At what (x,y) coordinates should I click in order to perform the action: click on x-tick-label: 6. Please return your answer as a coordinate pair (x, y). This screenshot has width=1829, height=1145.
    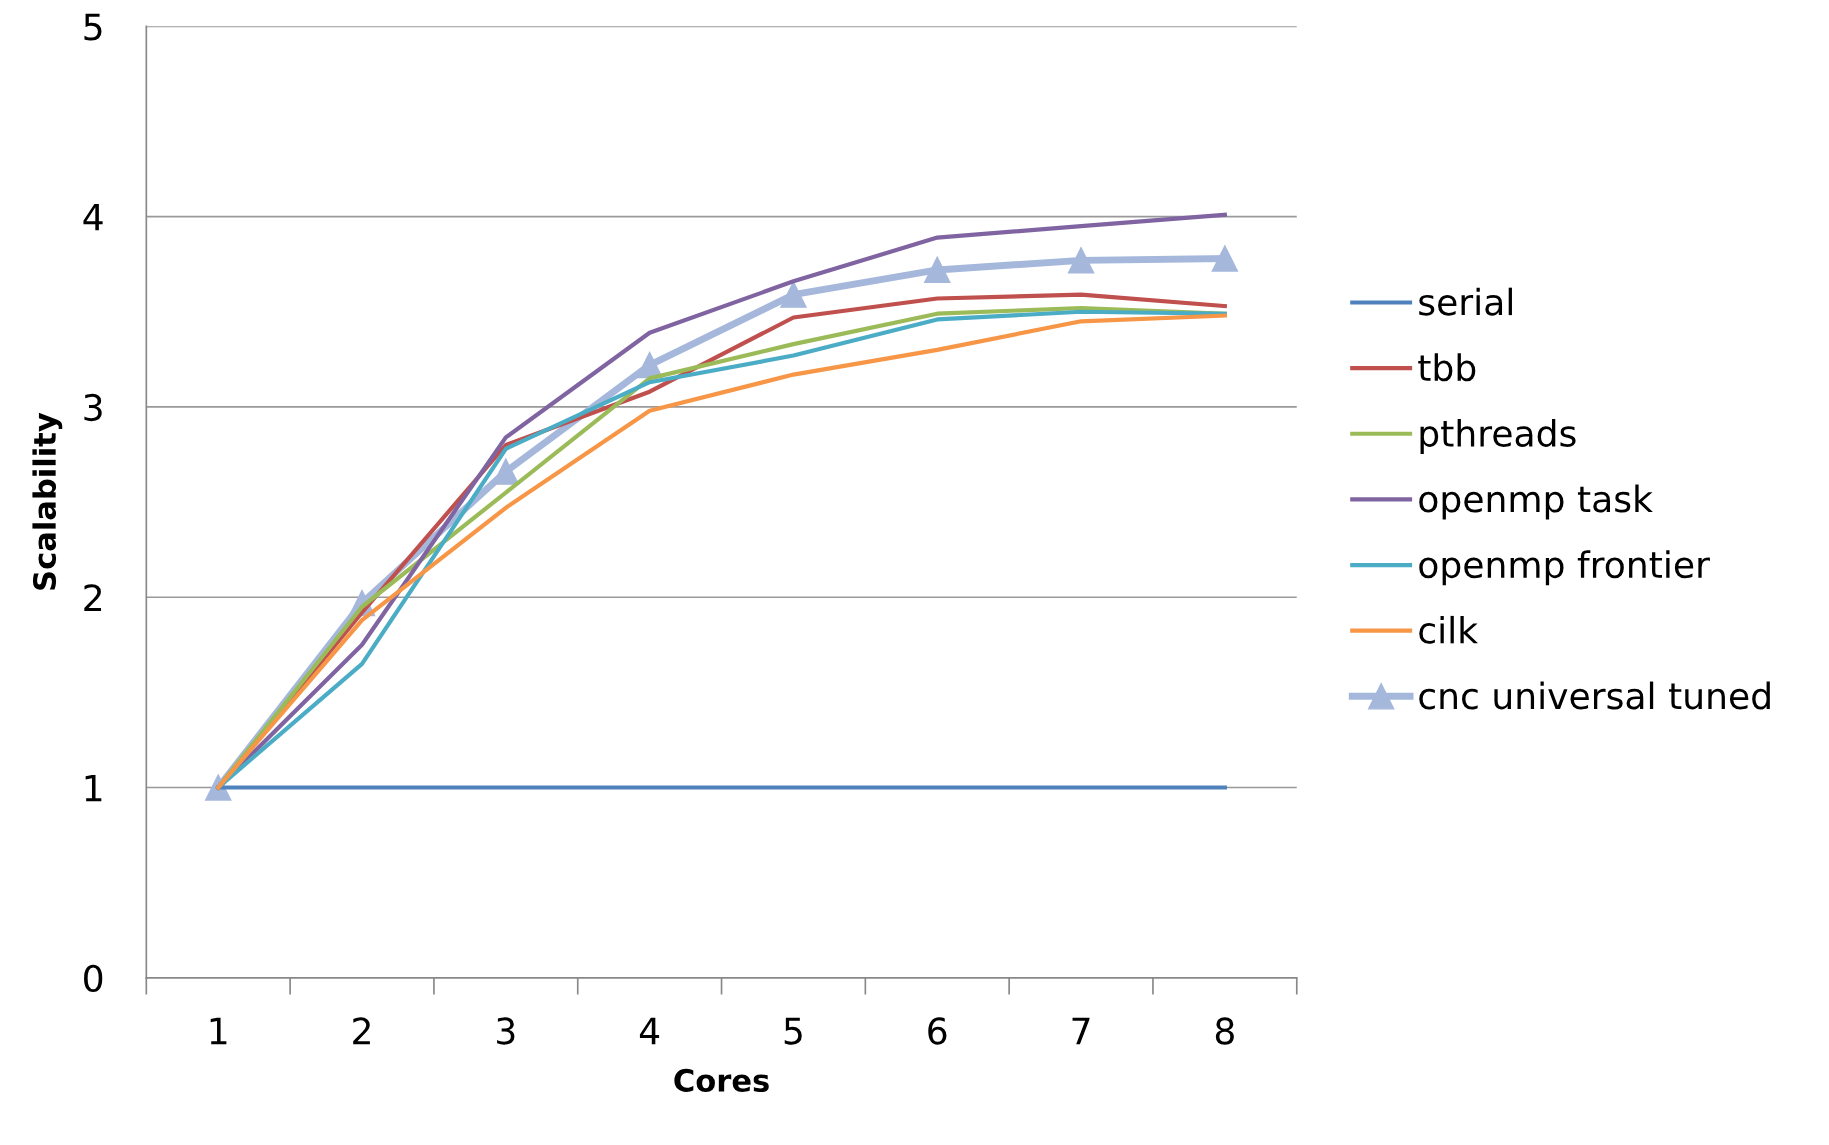
    Looking at the image, I should click on (937, 1031).